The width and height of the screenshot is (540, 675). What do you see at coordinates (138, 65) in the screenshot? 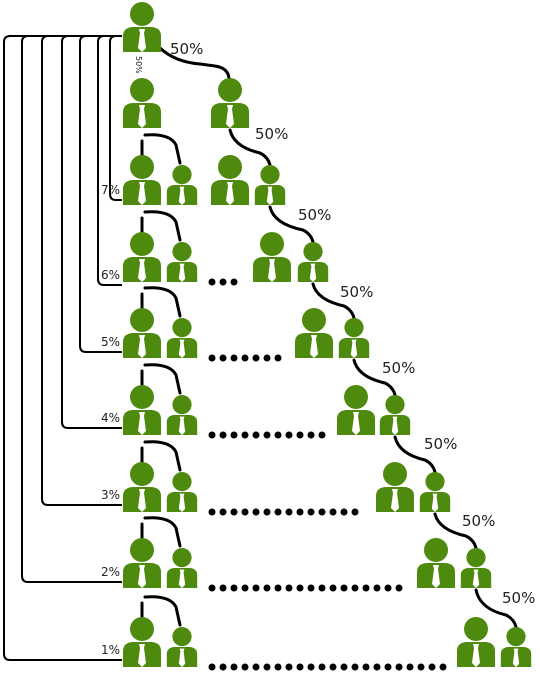
I see `side-label: 50%` at bounding box center [138, 65].